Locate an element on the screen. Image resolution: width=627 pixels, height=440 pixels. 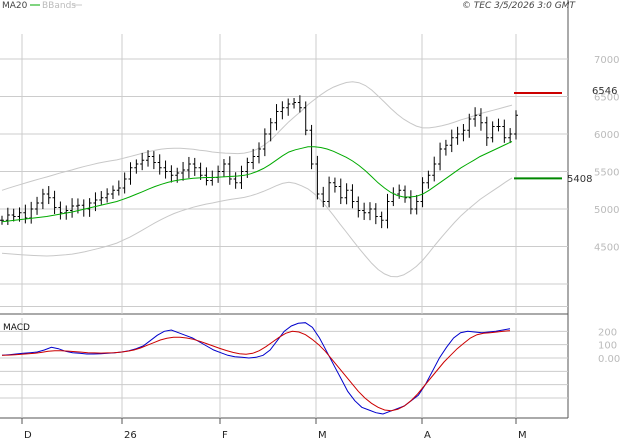
levels-layer is located at coordinates (538, 136).